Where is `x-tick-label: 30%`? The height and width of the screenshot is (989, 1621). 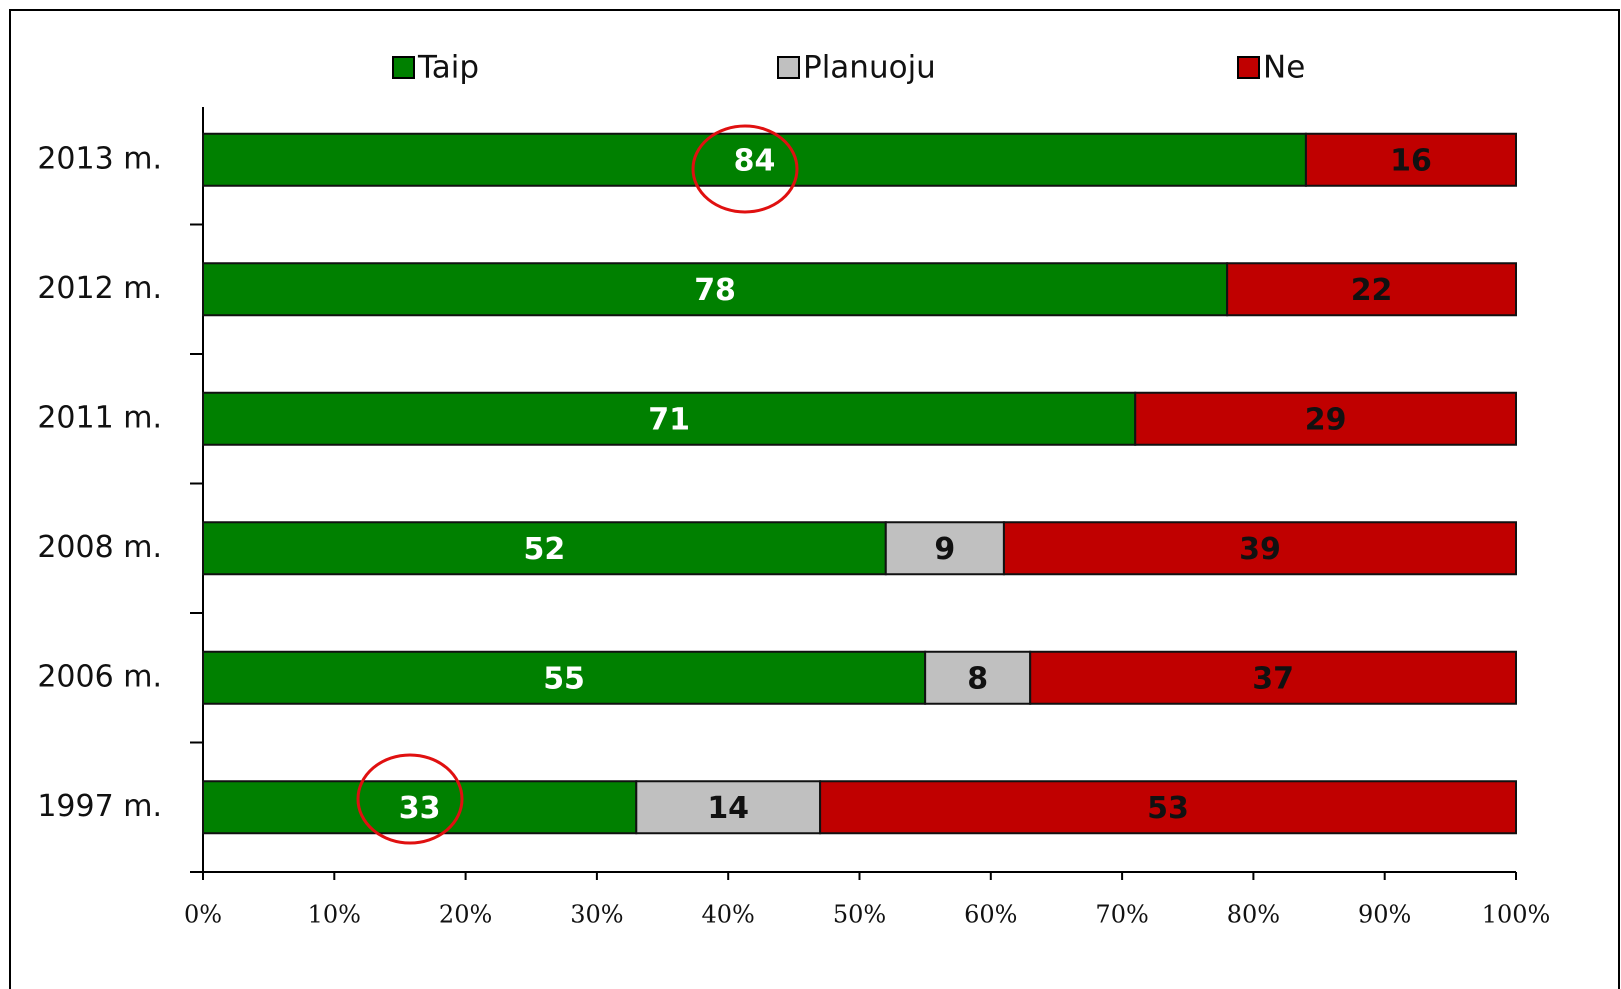
x-tick-label: 30% is located at coordinates (596, 915).